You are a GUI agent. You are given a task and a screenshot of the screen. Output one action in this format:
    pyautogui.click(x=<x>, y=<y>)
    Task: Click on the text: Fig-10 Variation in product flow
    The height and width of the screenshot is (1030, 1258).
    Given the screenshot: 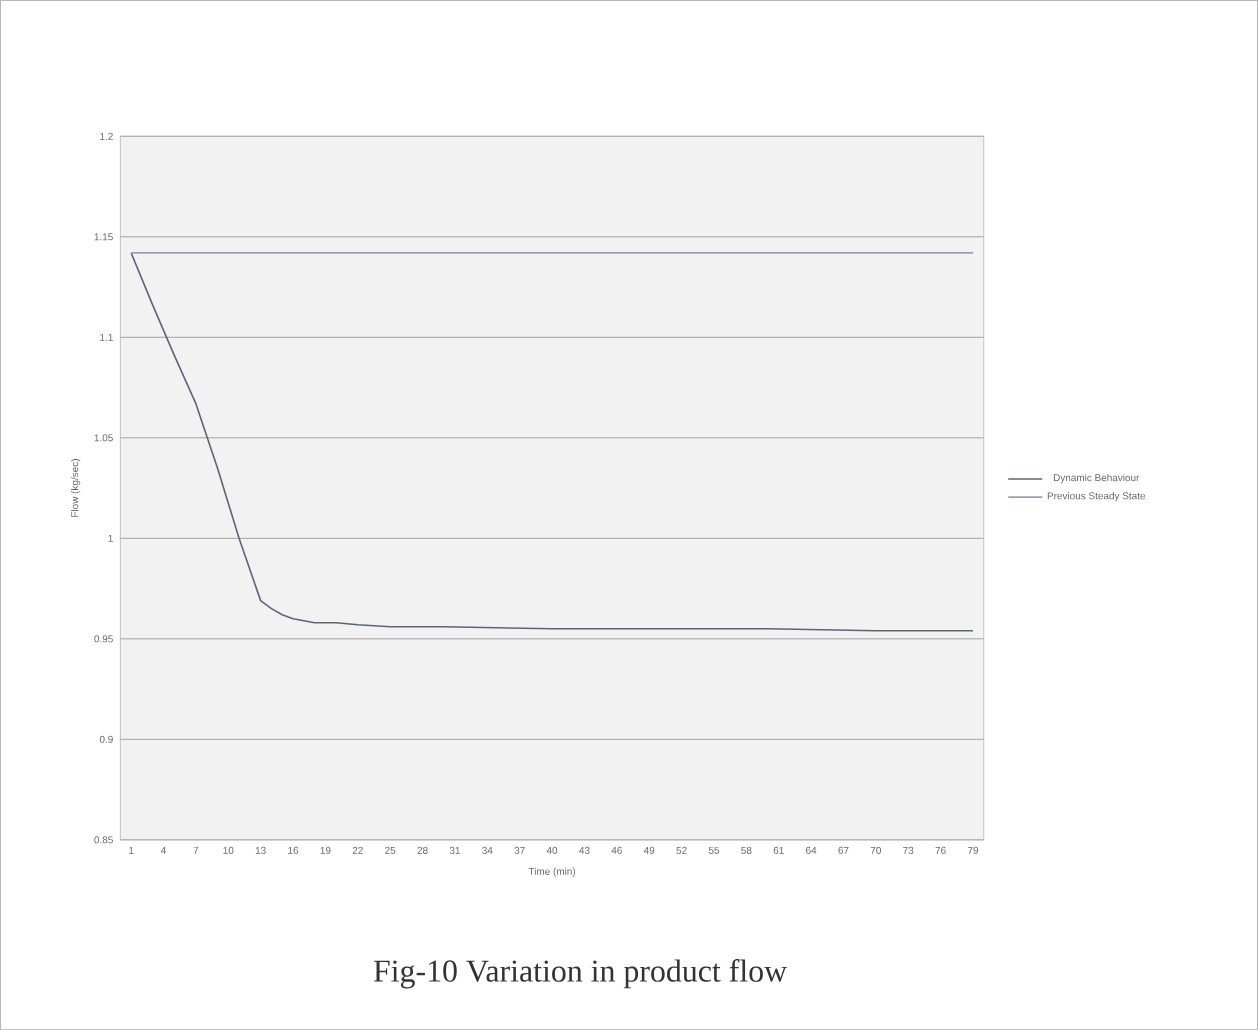 What is the action you would take?
    pyautogui.click(x=580, y=974)
    